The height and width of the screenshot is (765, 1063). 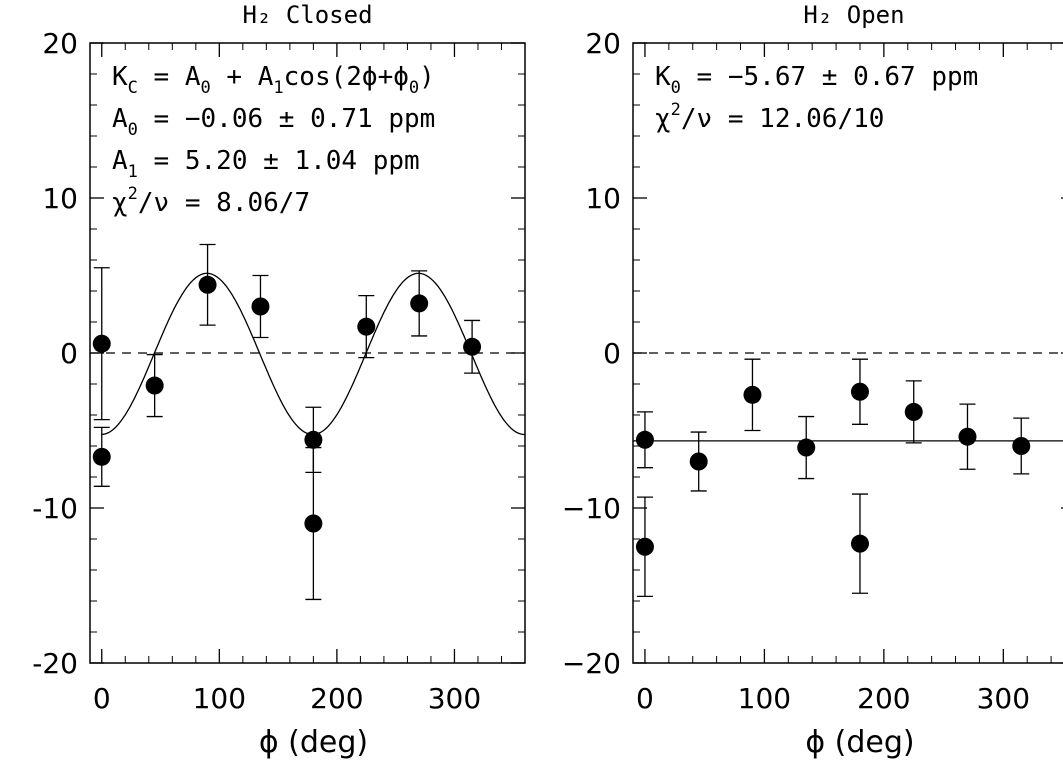 I want to click on annotation-part: cos(2ϕ+ϕ, so click(x=346, y=77).